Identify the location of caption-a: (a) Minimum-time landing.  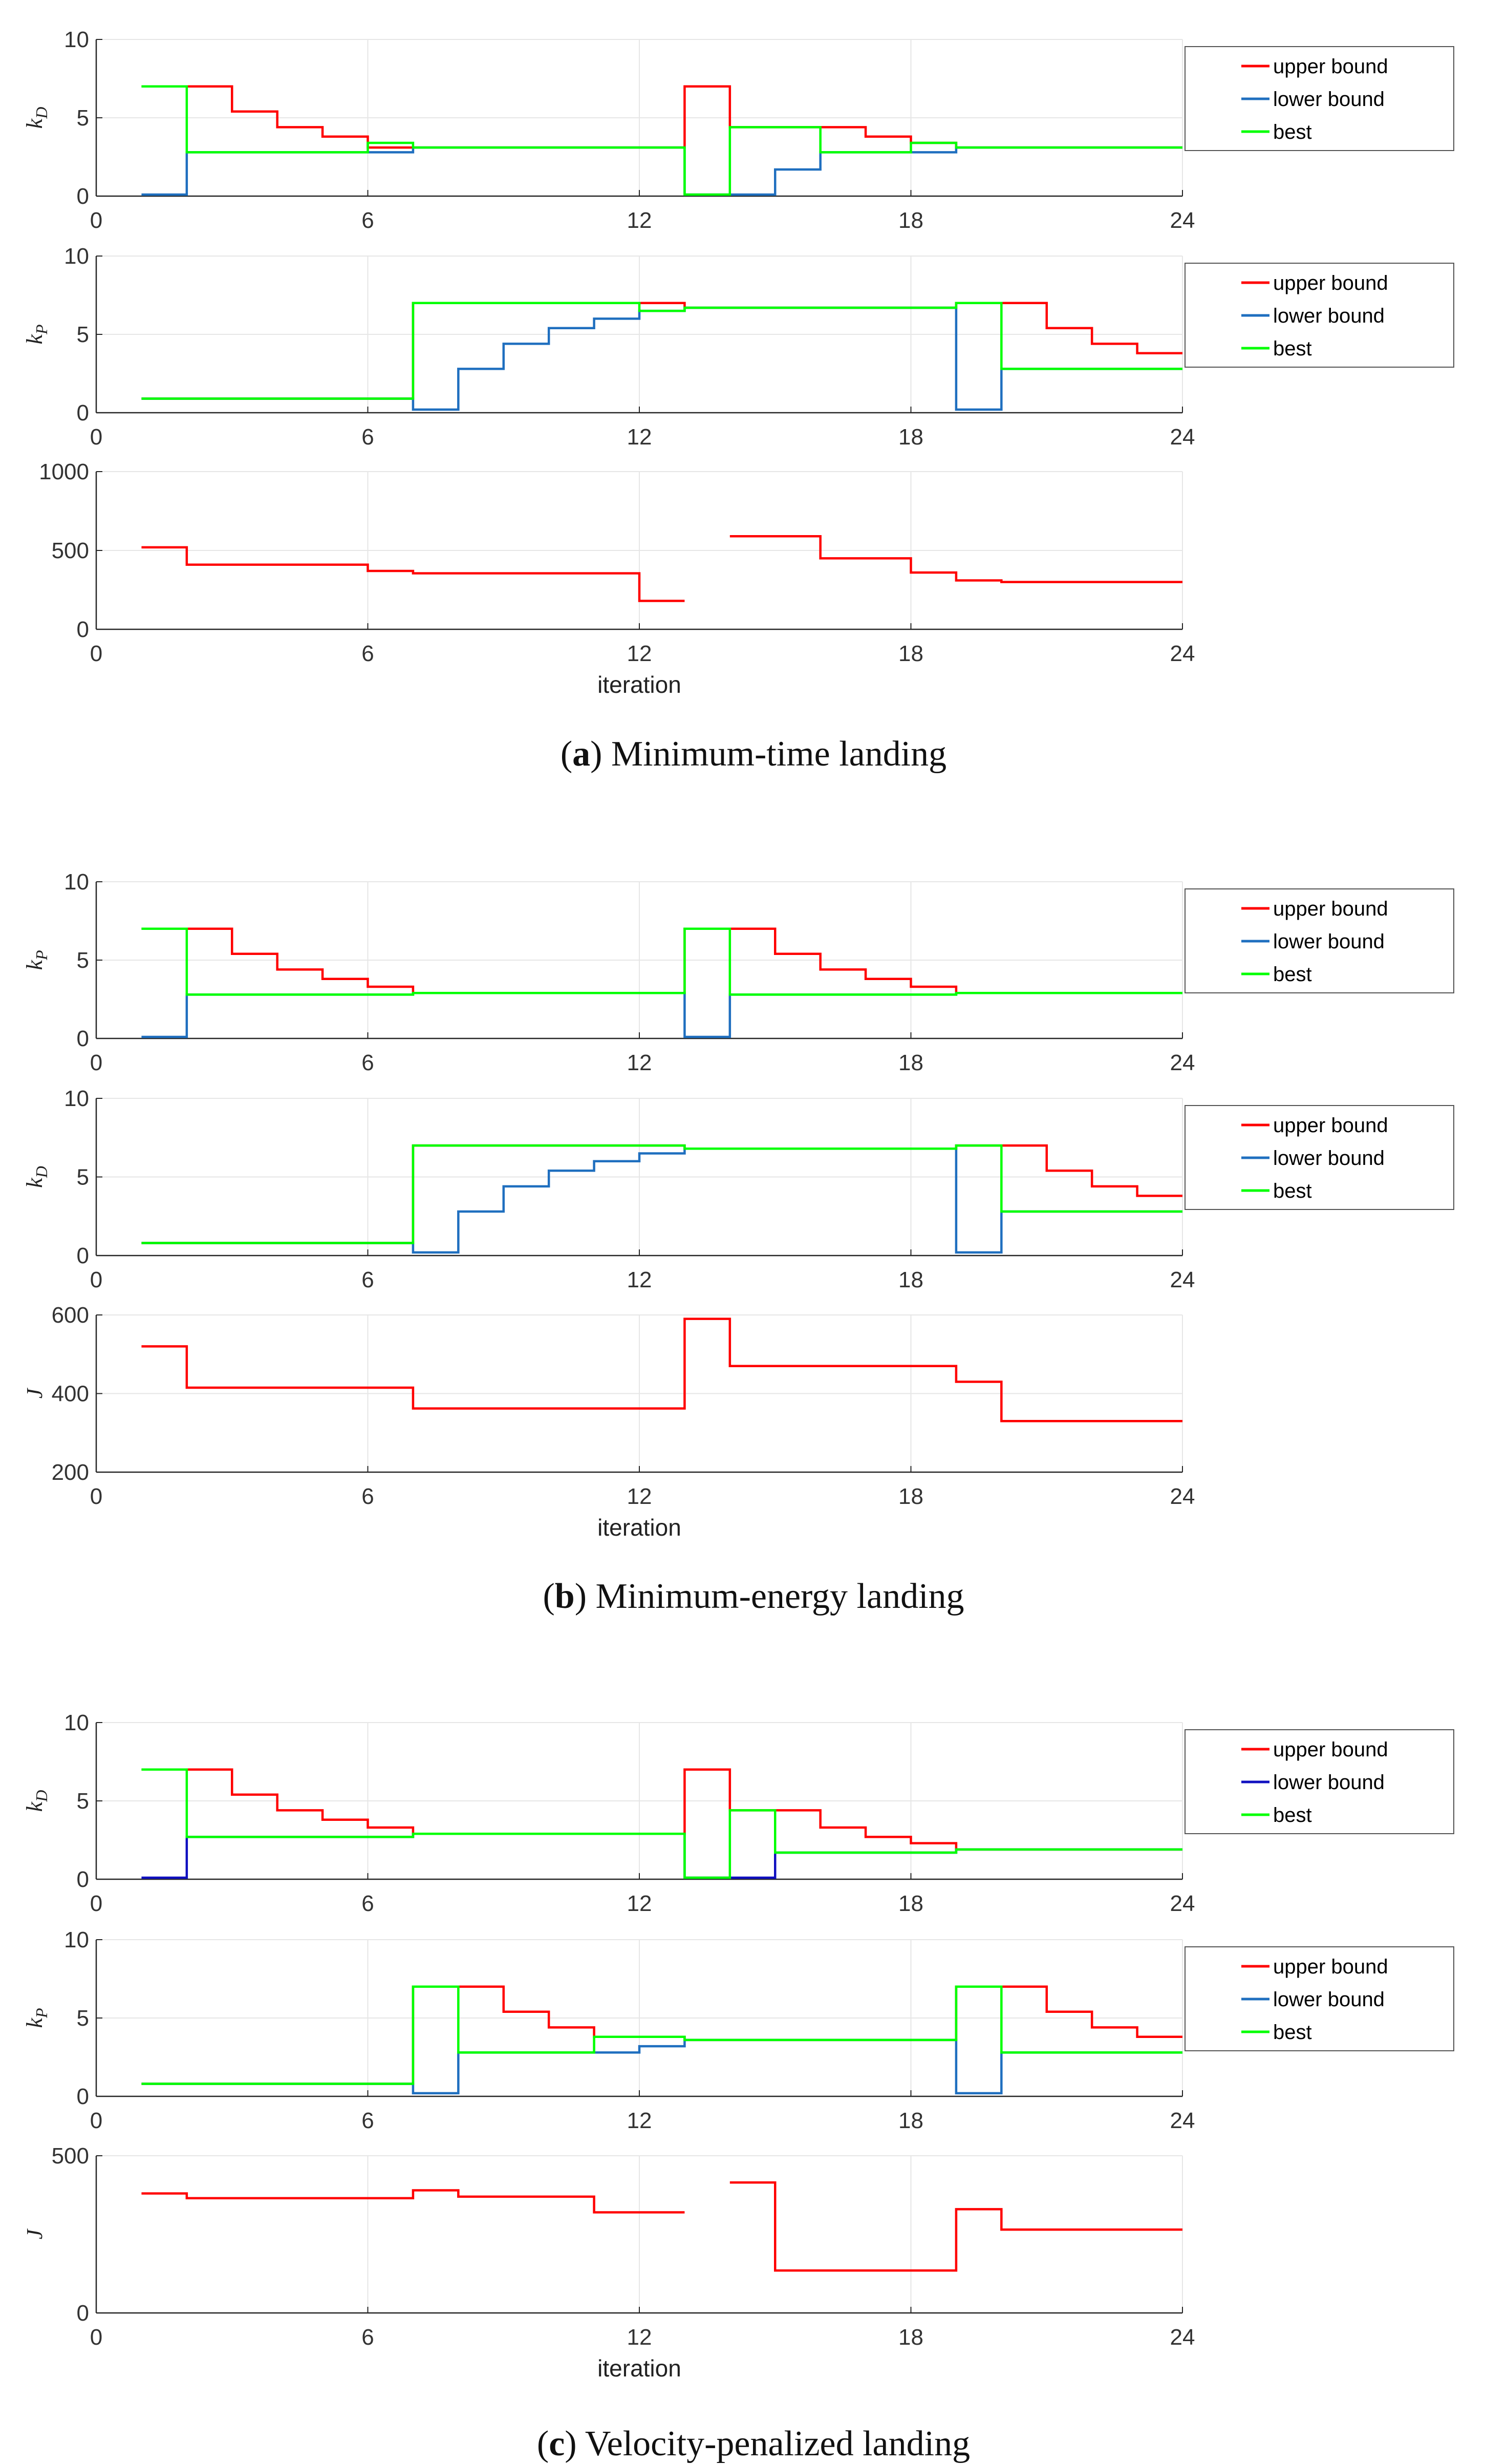
(753, 754).